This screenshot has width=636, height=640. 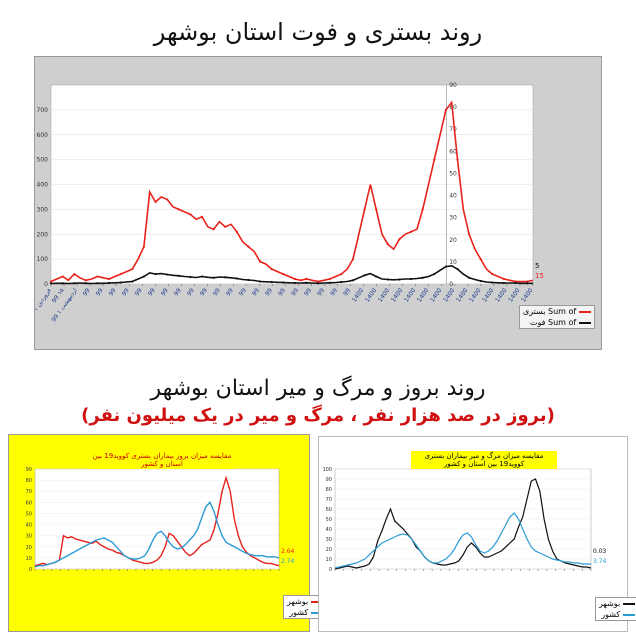 I want to click on y-tick-label-5: 500, so click(x=43, y=160).